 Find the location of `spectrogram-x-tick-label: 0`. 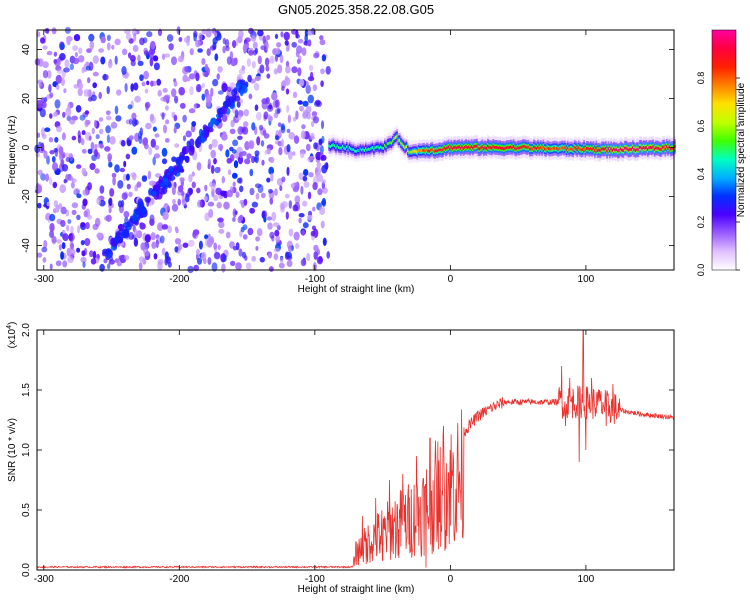

spectrogram-x-tick-label: 0 is located at coordinates (451, 279).